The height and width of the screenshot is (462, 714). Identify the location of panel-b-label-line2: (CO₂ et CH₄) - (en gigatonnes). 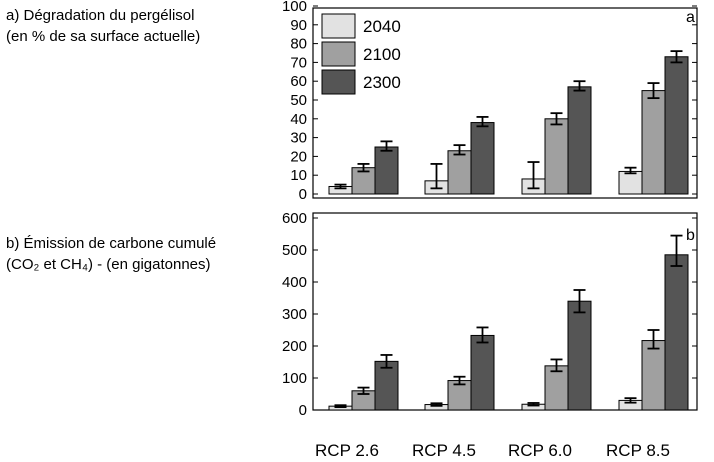
(108, 264).